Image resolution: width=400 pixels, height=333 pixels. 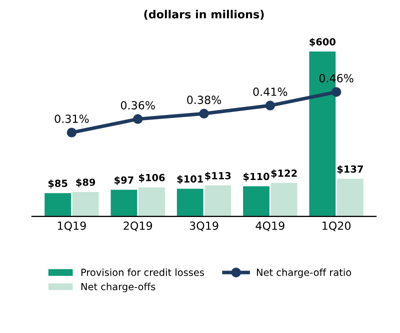 I want to click on data-label: 0.31%, so click(x=71, y=119).